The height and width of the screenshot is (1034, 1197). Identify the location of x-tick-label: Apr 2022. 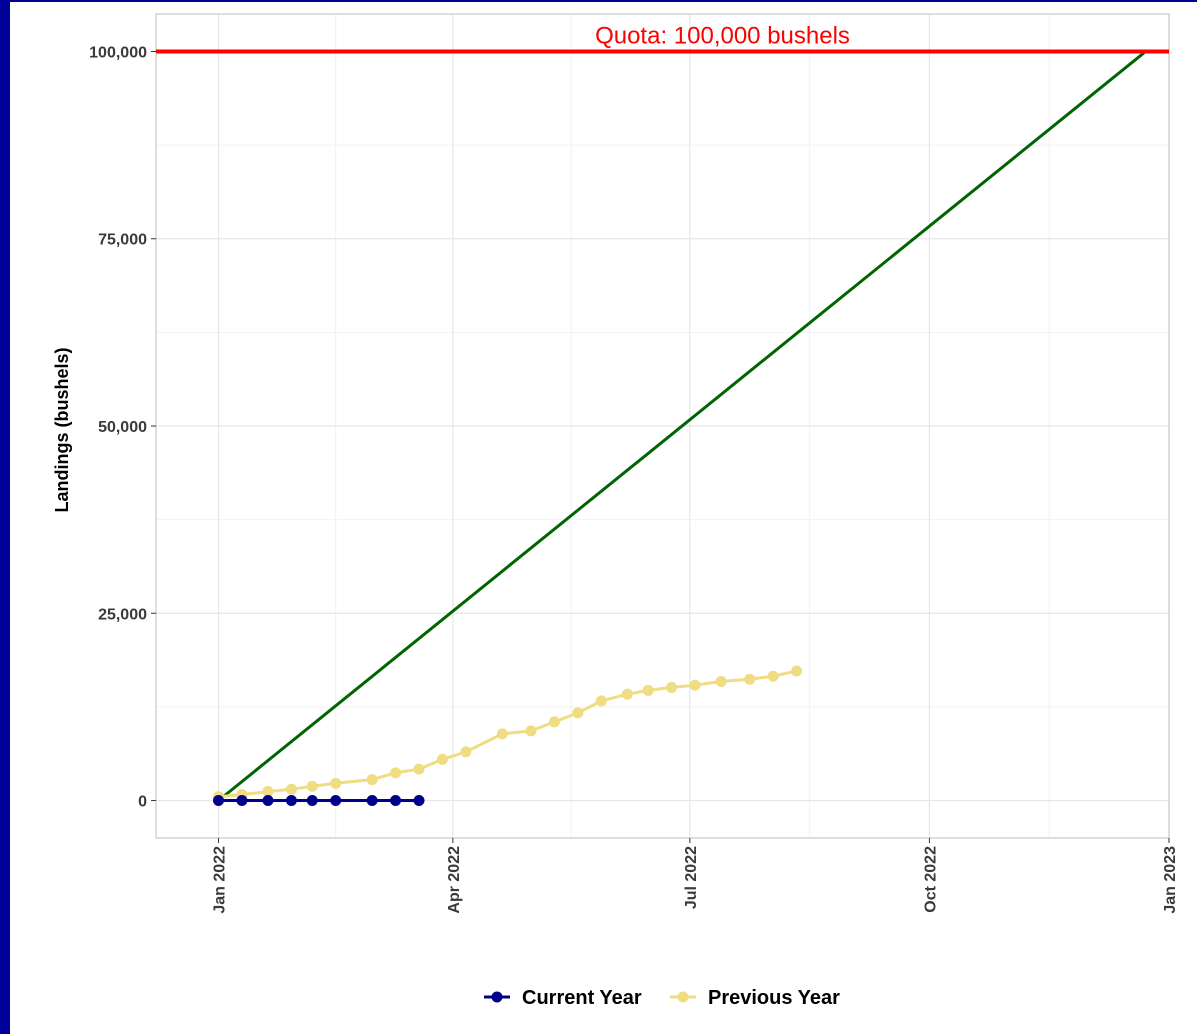
(454, 880).